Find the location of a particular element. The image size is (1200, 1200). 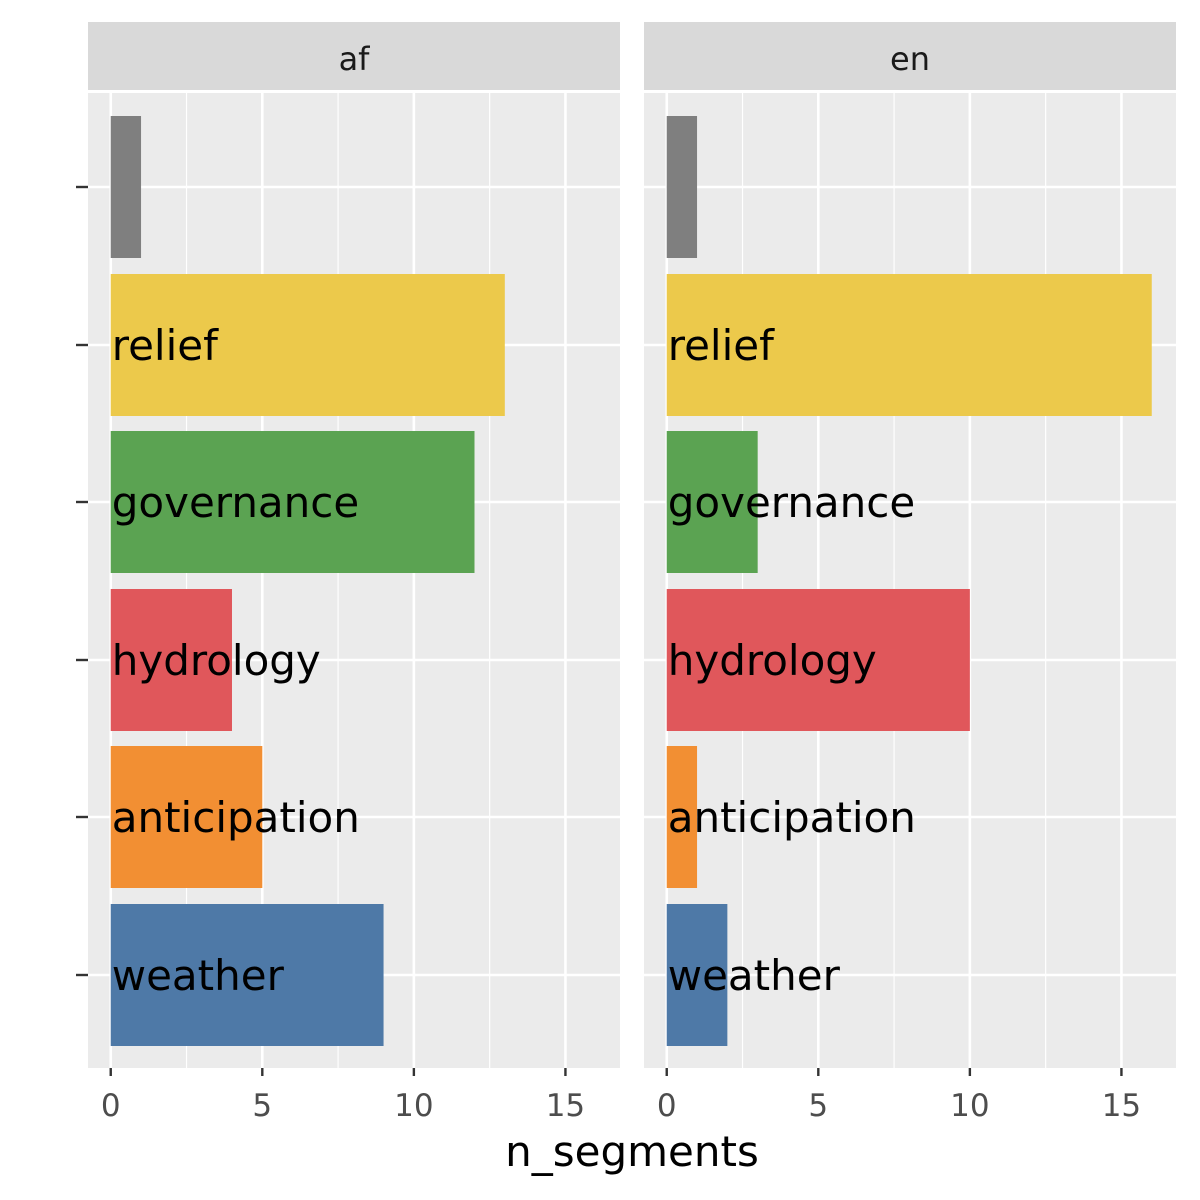

x-axis-title: n_segments is located at coordinates (632, 1151).